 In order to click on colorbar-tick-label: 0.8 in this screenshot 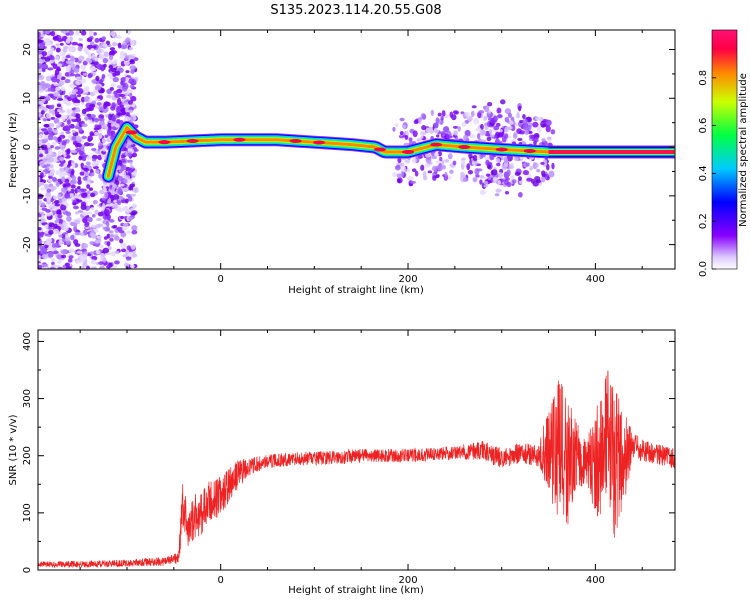, I will do `click(703, 78)`.